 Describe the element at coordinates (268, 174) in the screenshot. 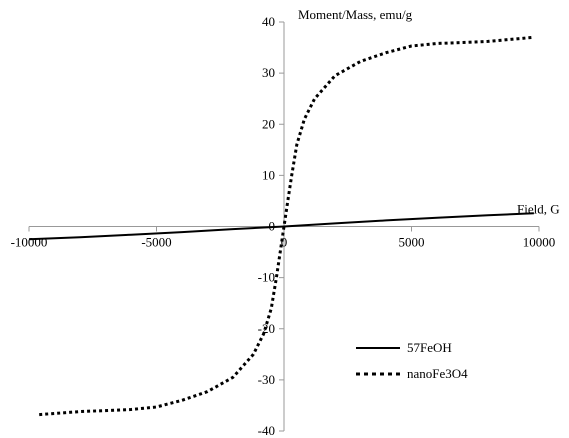

I see `y-tick-label: 10` at that location.